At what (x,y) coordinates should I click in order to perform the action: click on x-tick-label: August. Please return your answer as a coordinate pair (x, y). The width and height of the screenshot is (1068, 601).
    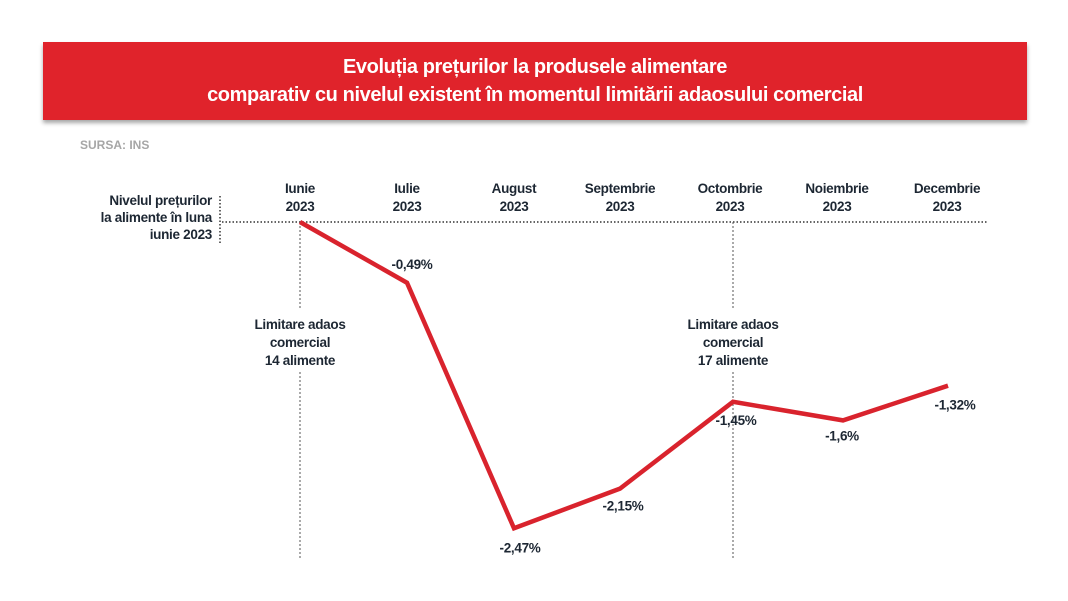
    Looking at the image, I should click on (514, 188).